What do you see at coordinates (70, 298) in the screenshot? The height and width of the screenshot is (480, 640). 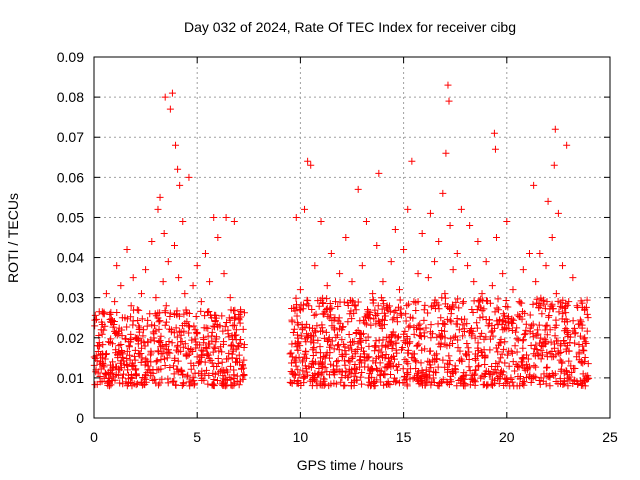 I see `y-tick-label: 0.03` at bounding box center [70, 298].